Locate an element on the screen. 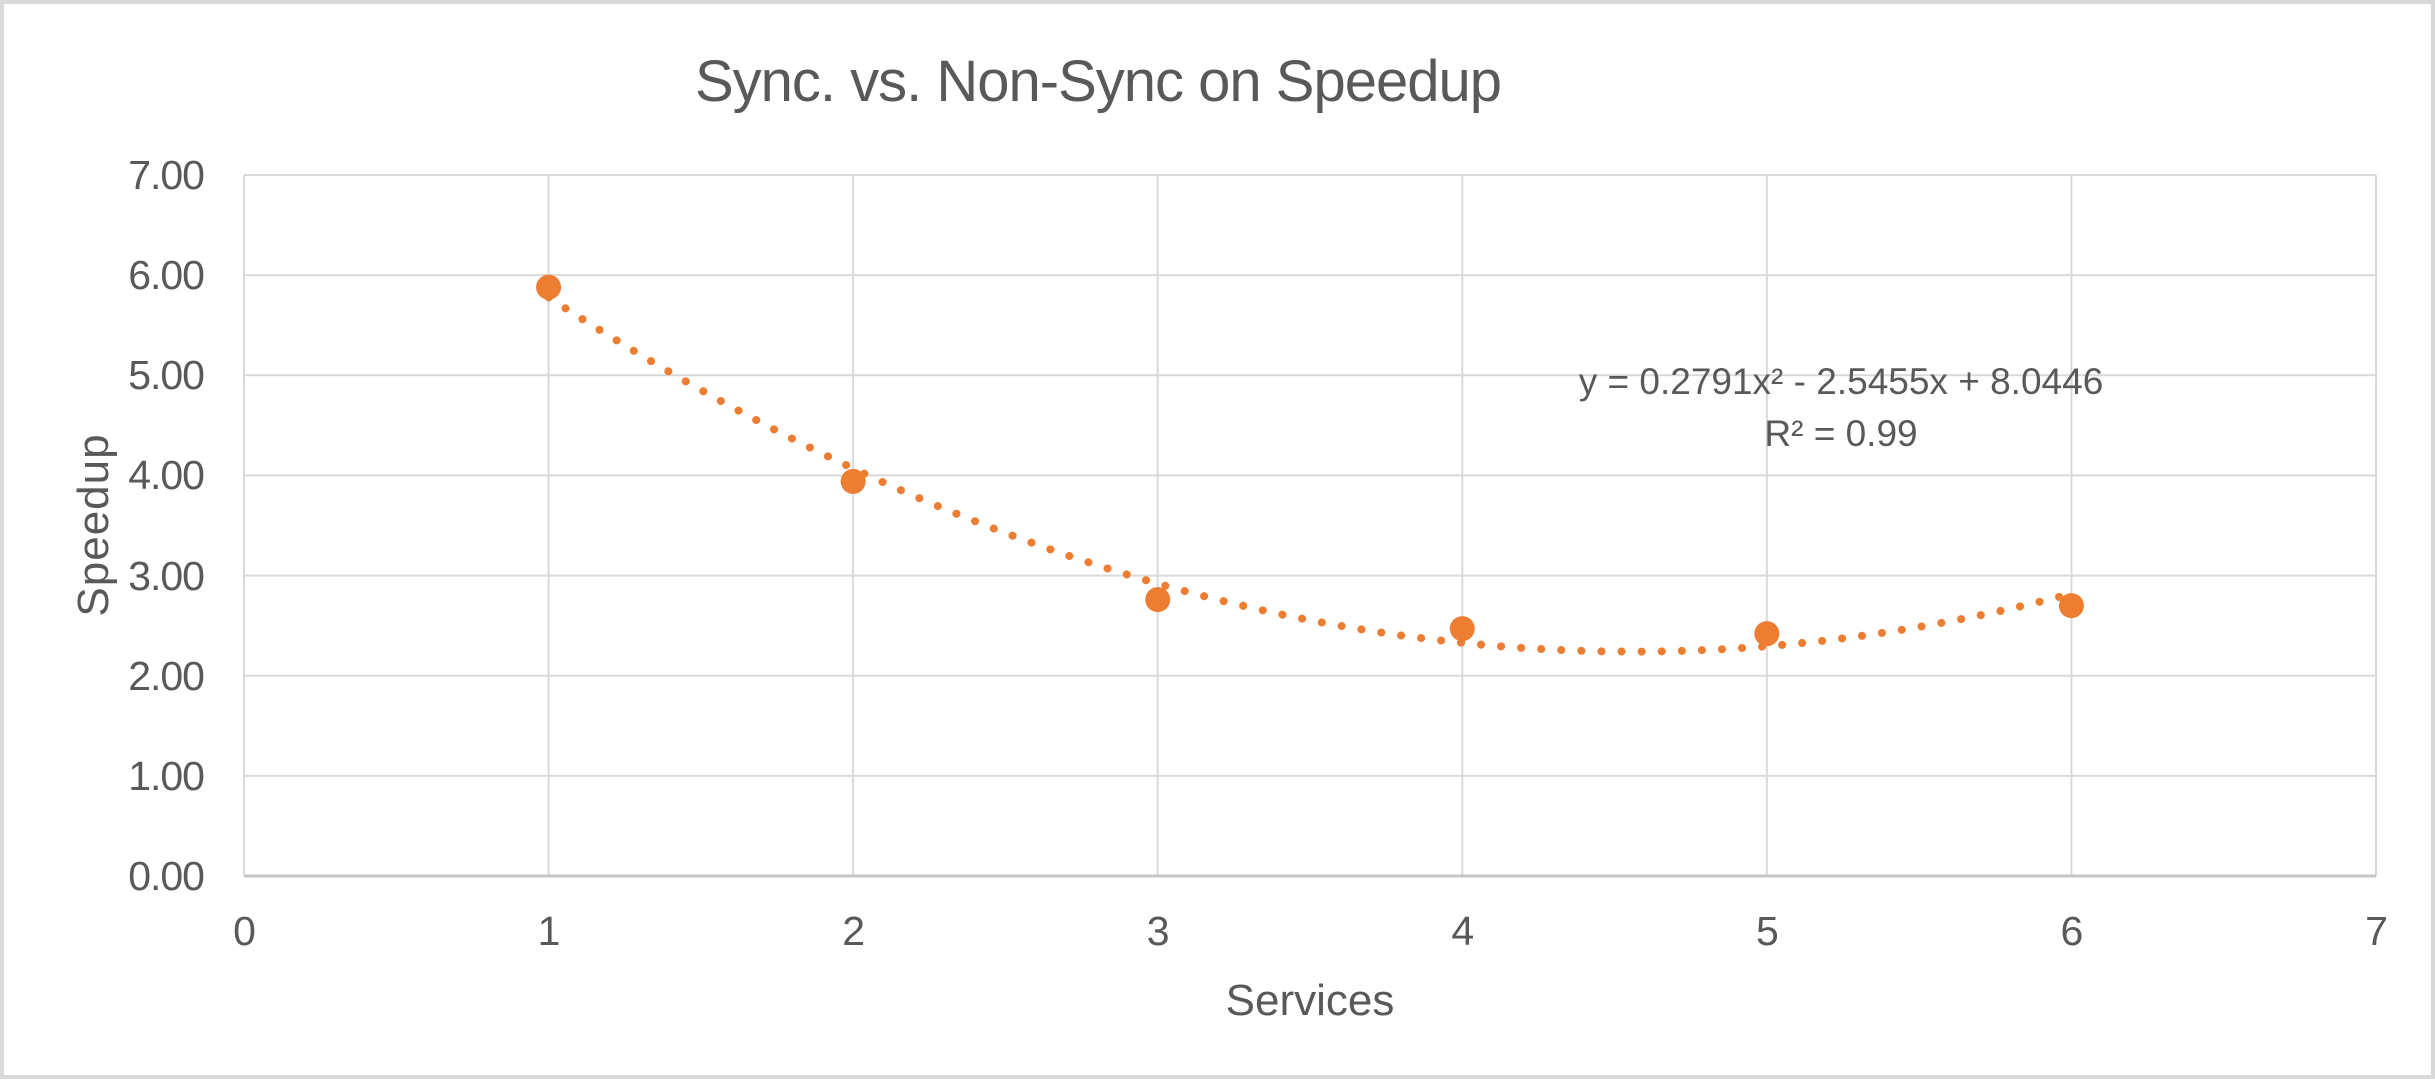  y-tick-label: 4.00 is located at coordinates (166, 475).